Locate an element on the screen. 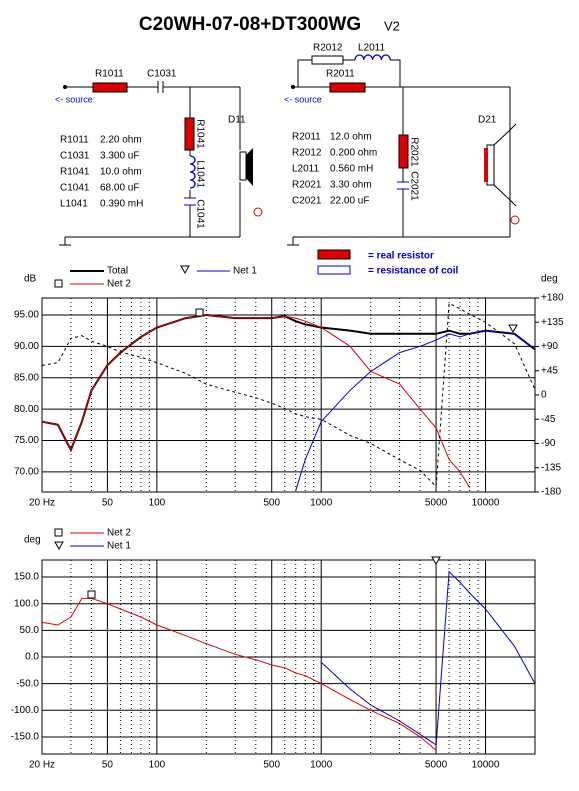  y-tick-label: 70.00 is located at coordinates (26, 472).